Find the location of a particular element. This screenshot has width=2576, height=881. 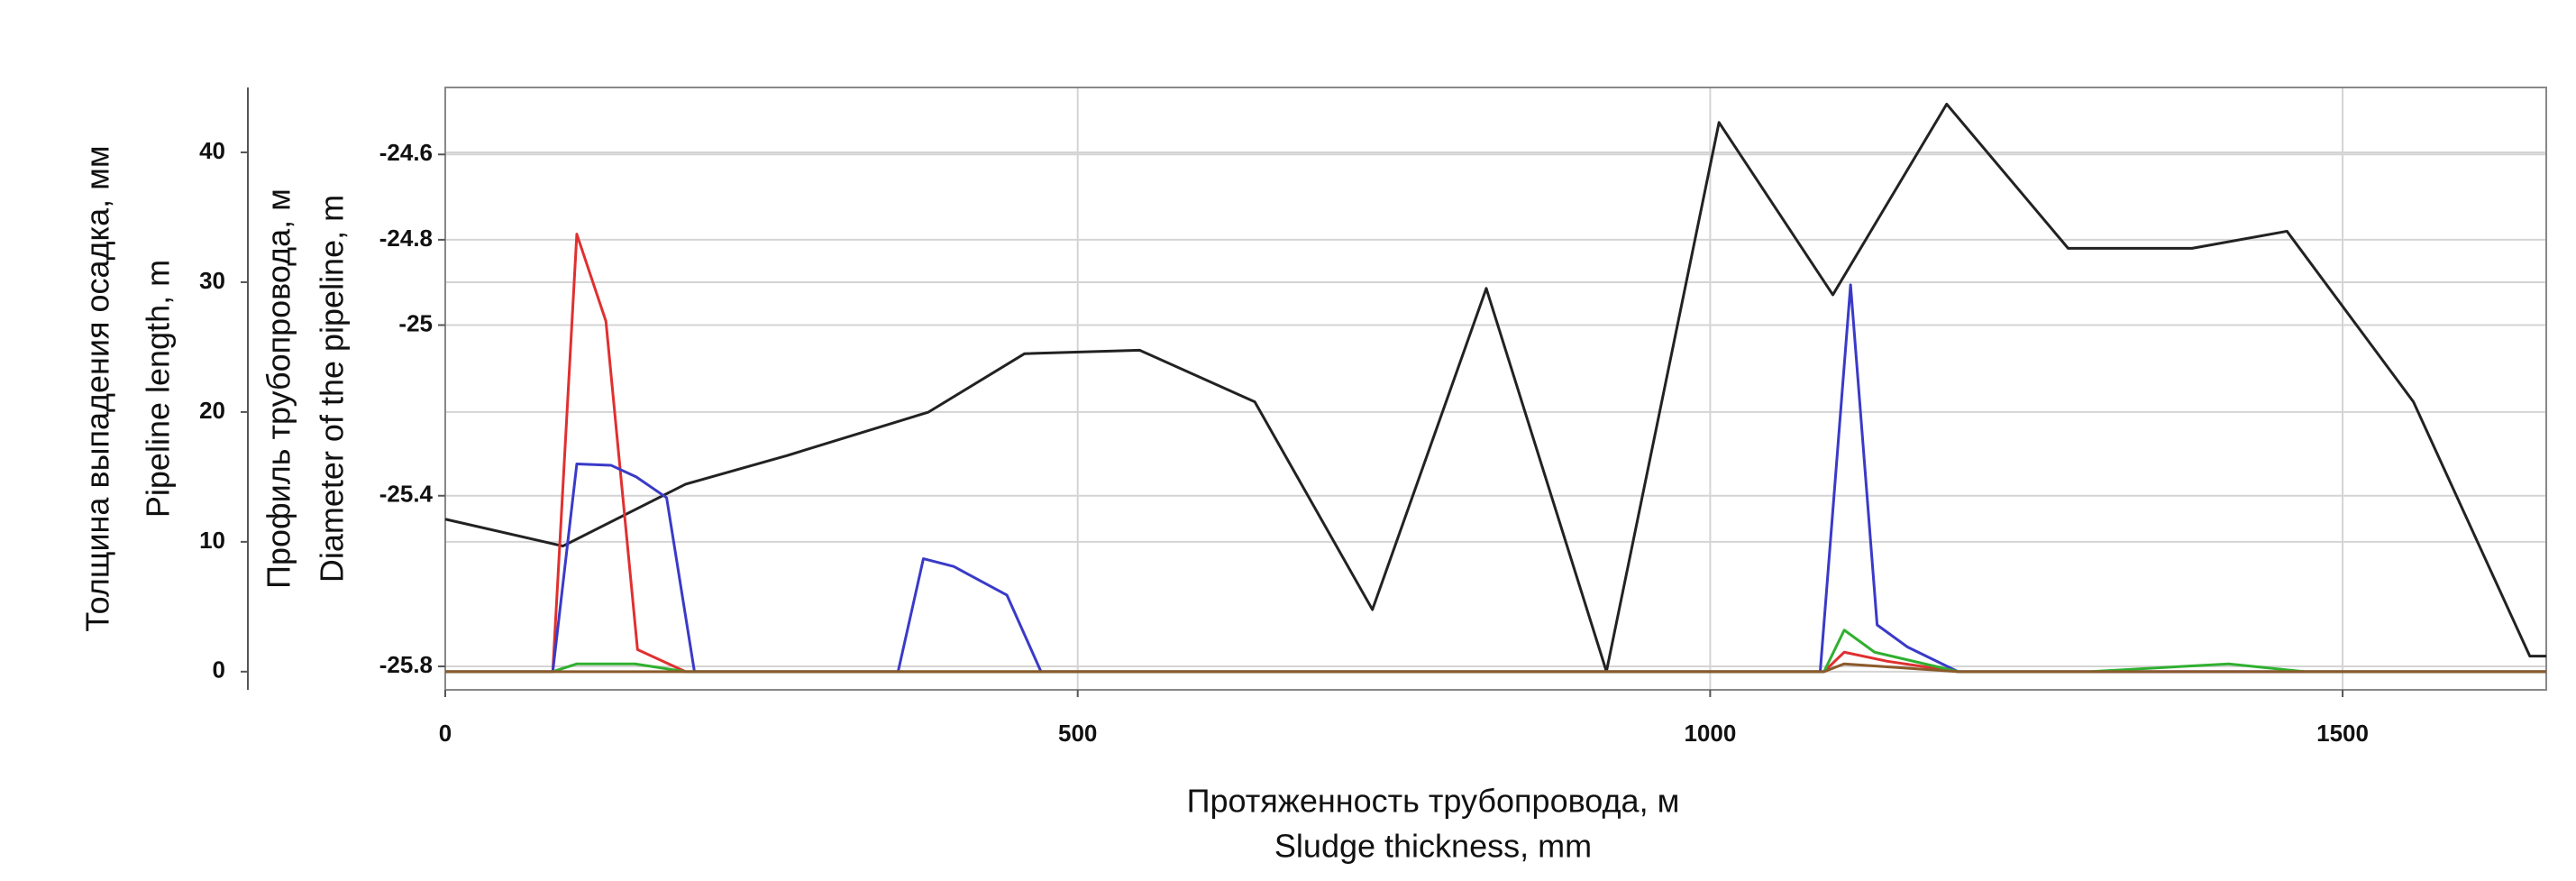

x-tick-label: 1000 is located at coordinates (1710, 733).